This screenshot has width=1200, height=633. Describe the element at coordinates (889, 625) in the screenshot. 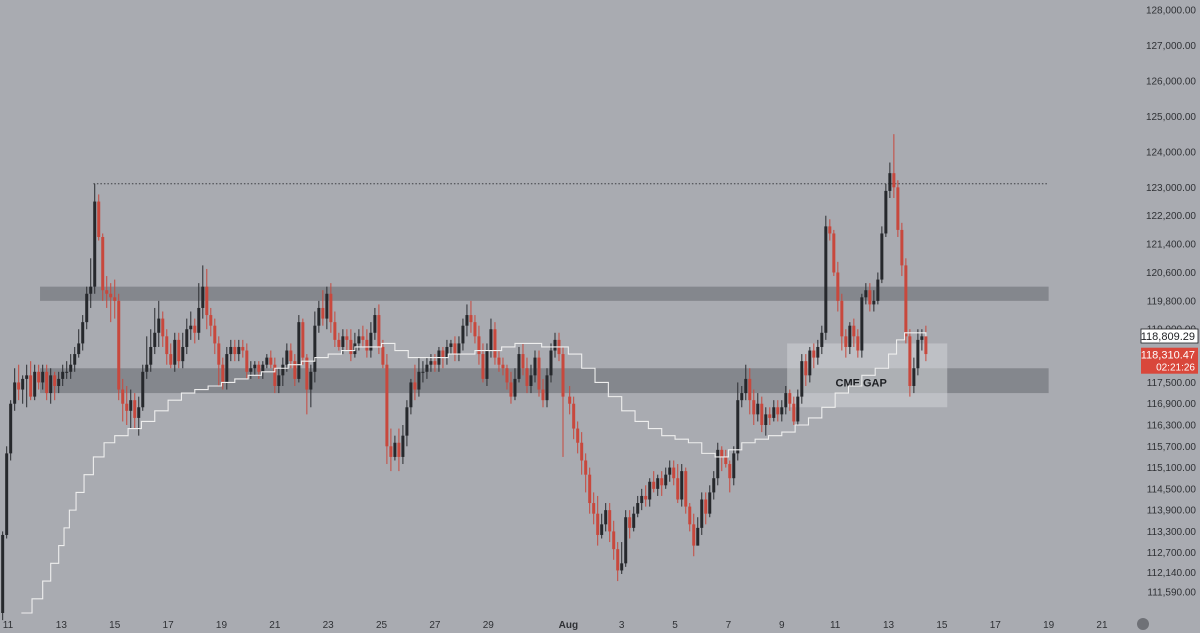

I see `time-tick-label: 13` at that location.